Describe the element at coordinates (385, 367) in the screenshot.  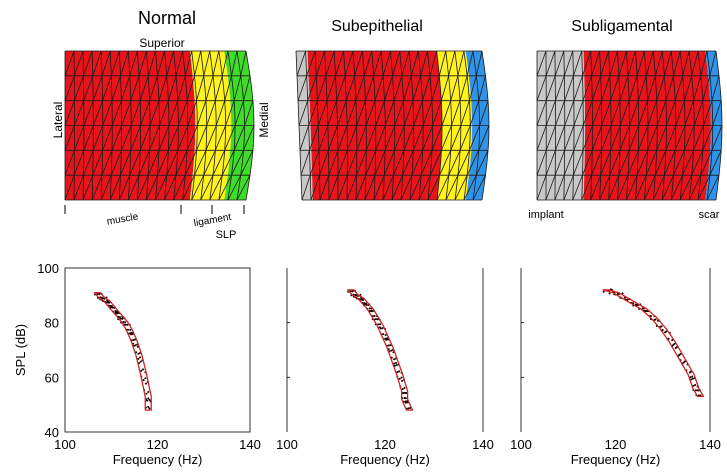
I see `chart-subepithelial: 100 120 140 Frequency (Hz)` at that location.